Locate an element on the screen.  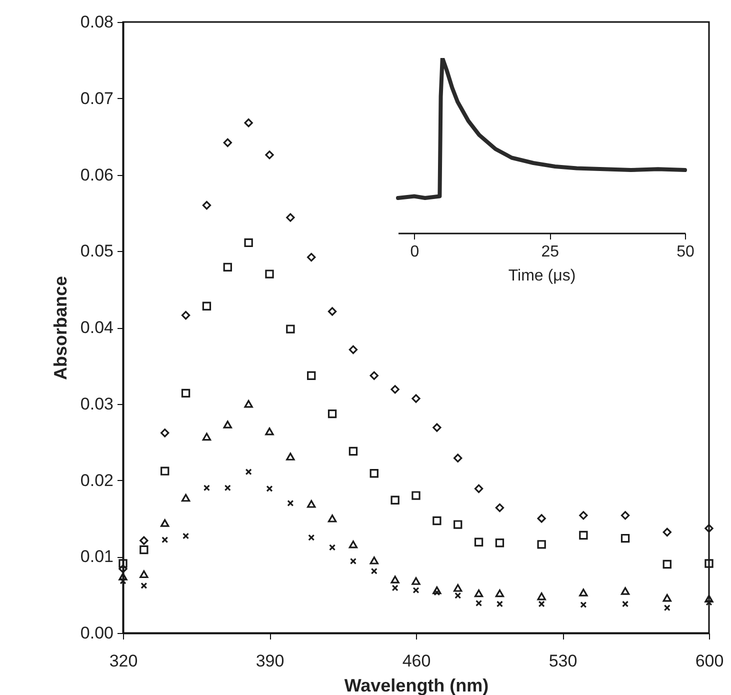
y-tick-label: 0.00 is located at coordinates (97, 633).